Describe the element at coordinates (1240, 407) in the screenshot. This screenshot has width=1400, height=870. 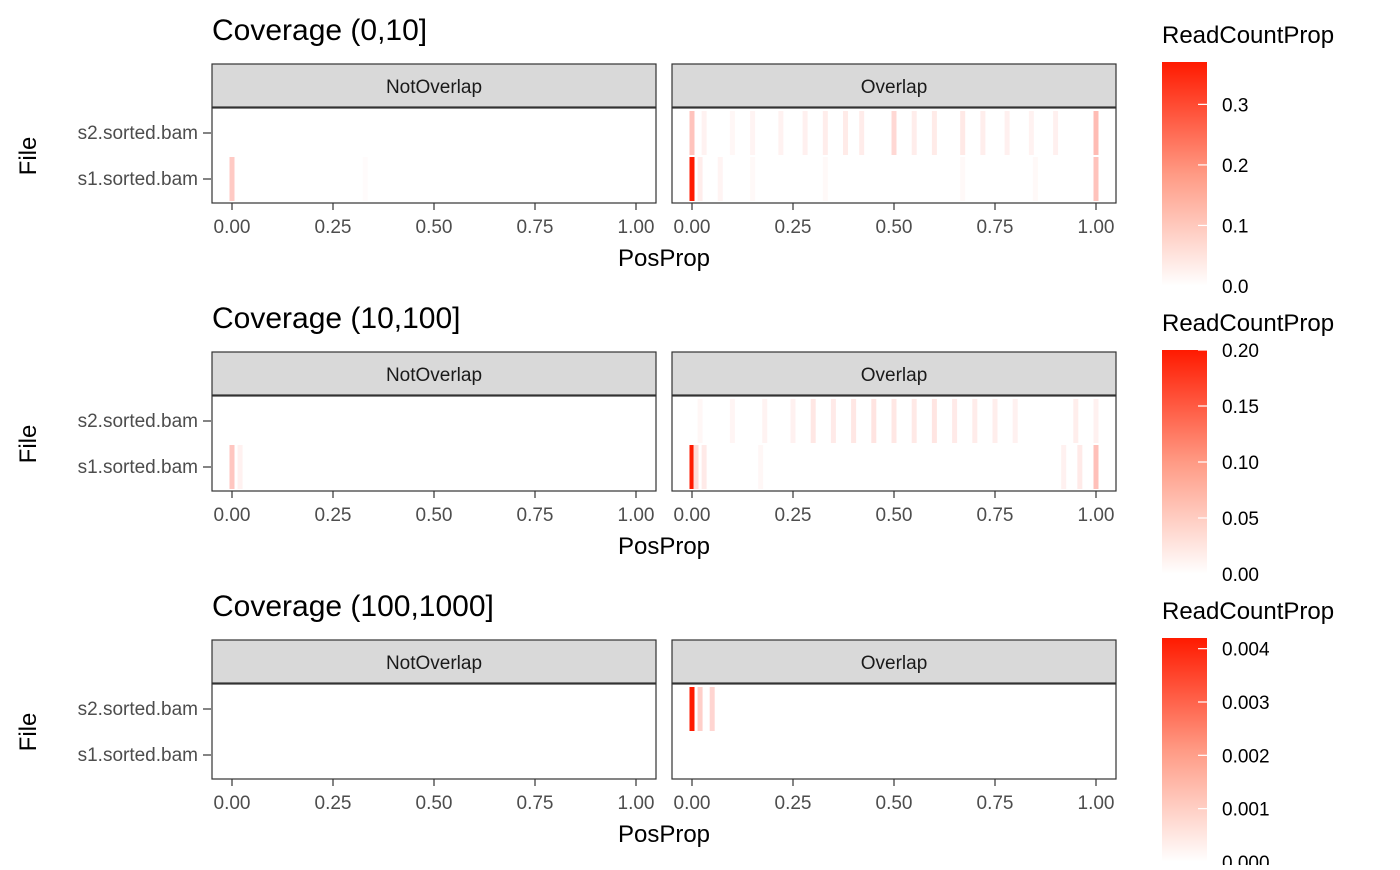
I see `legend-tick-label: 0.15` at that location.